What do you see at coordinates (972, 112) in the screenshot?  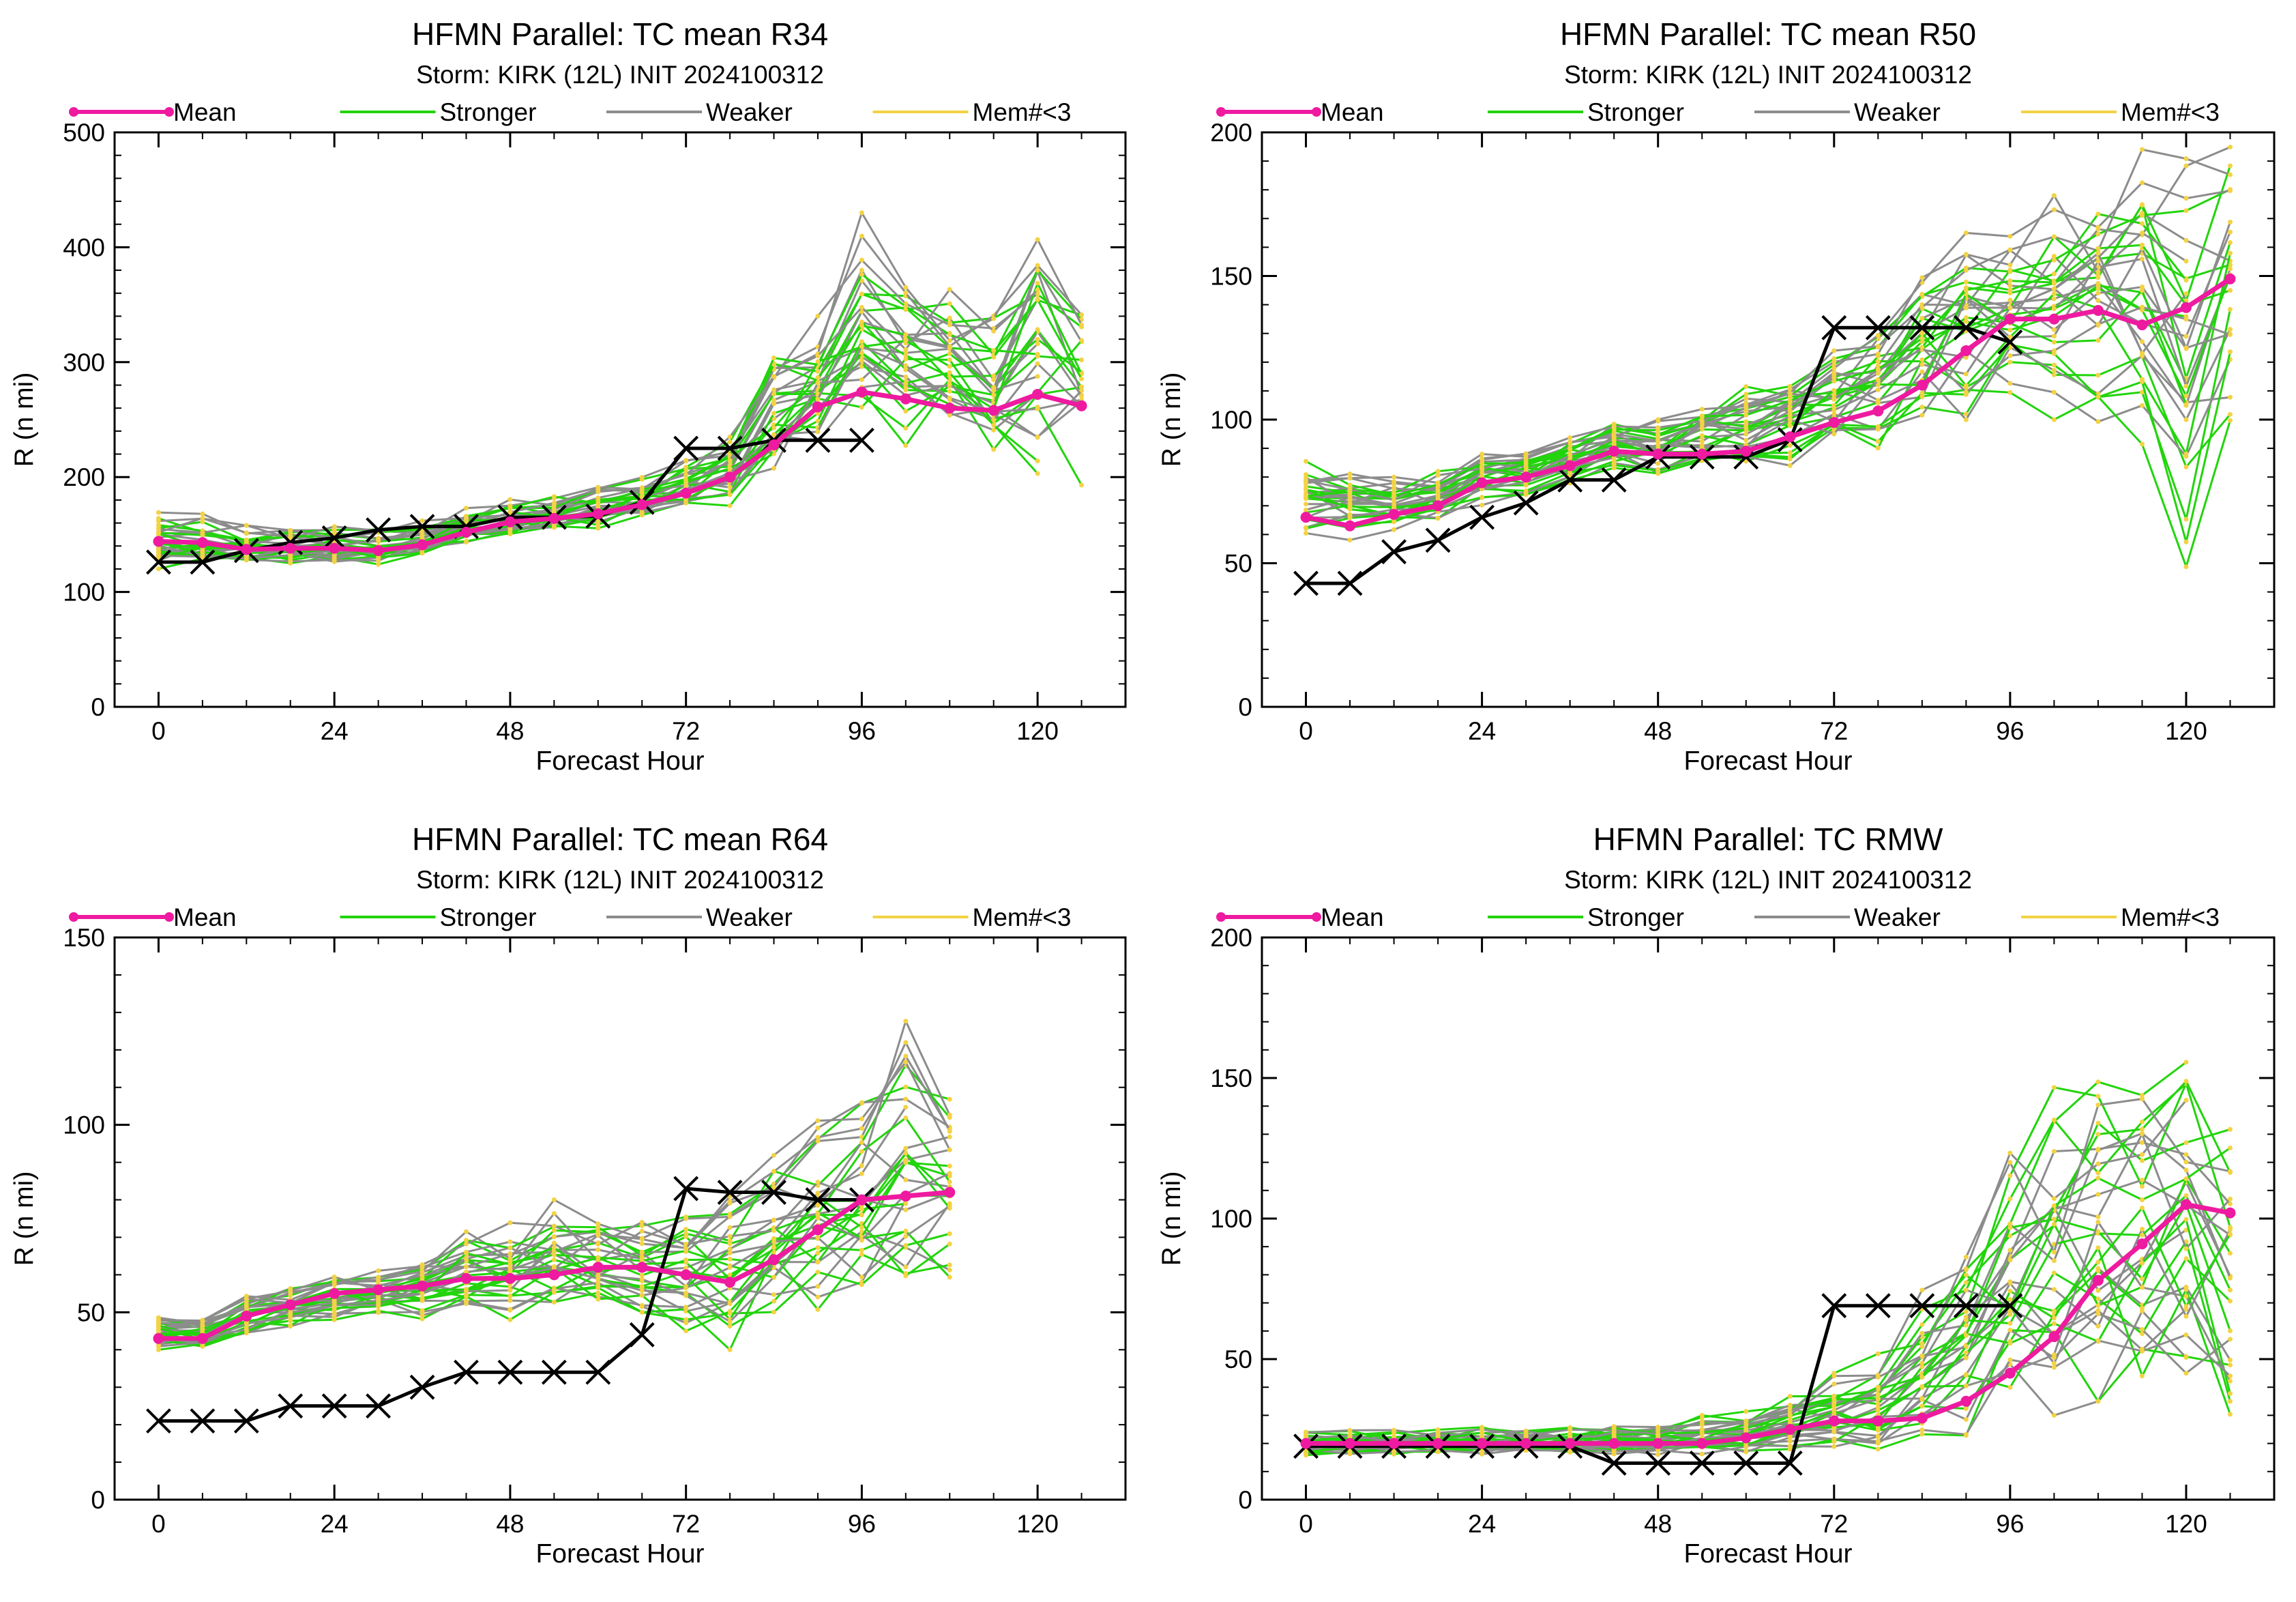 I see `legend-mem-lt3: Mem#<3` at bounding box center [972, 112].